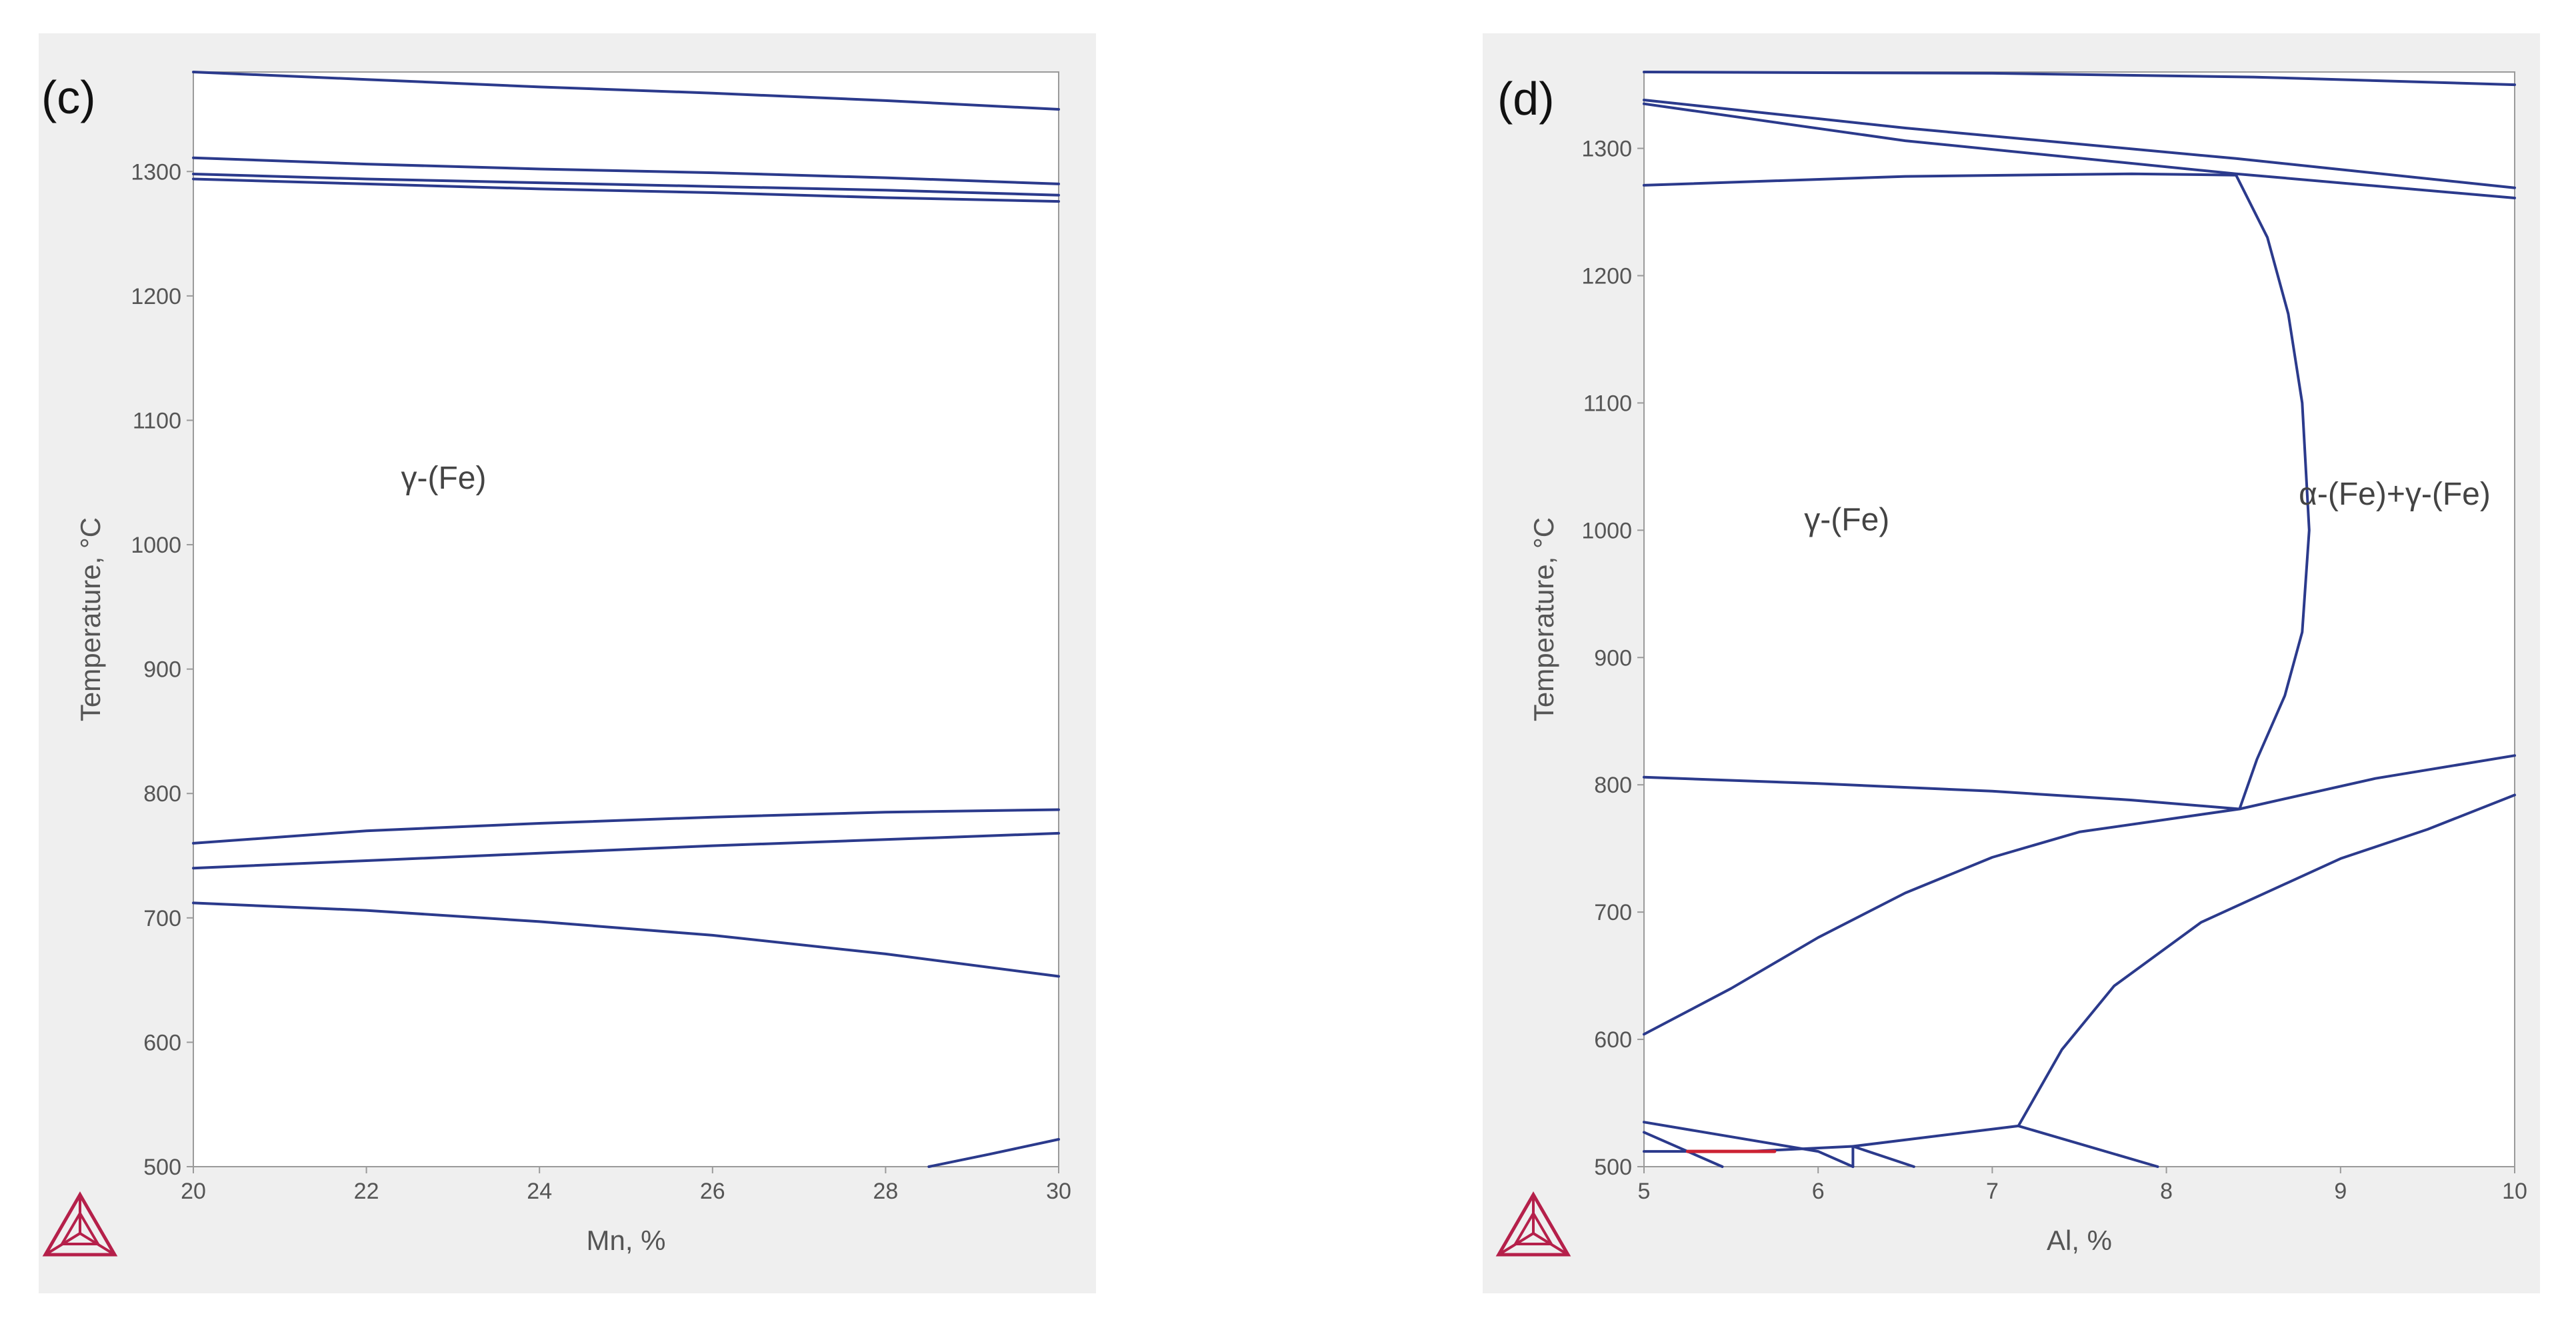 This screenshot has width=2576, height=1320. I want to click on panel-c-x-axis-label: Mn, %, so click(625, 1240).